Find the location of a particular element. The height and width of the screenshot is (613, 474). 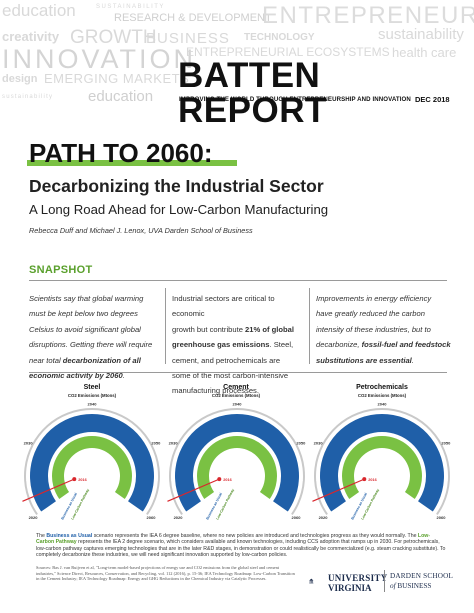

article-subtitle: Decarbonizing the Industrial Sector is located at coordinates (176, 186).